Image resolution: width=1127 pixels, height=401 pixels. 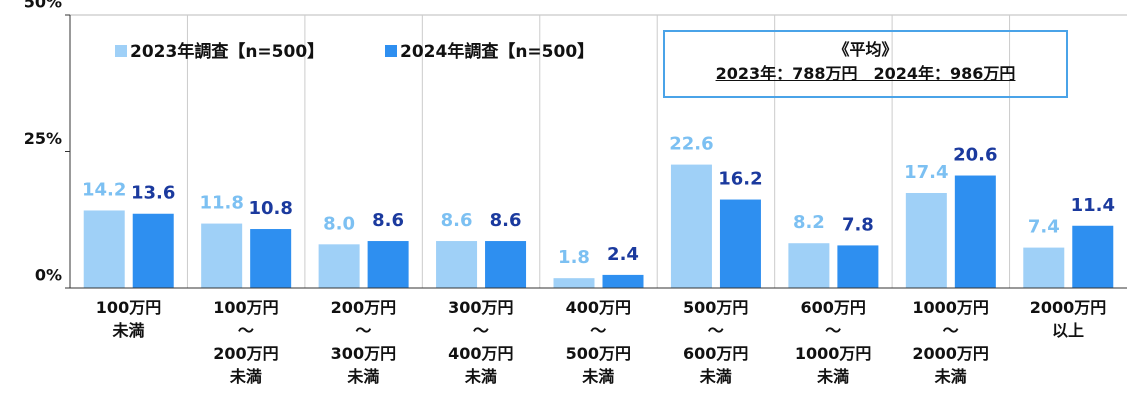 What do you see at coordinates (865, 73) in the screenshot?
I see `annotation-text: 2023年：788万円 2024年：986万円` at bounding box center [865, 73].